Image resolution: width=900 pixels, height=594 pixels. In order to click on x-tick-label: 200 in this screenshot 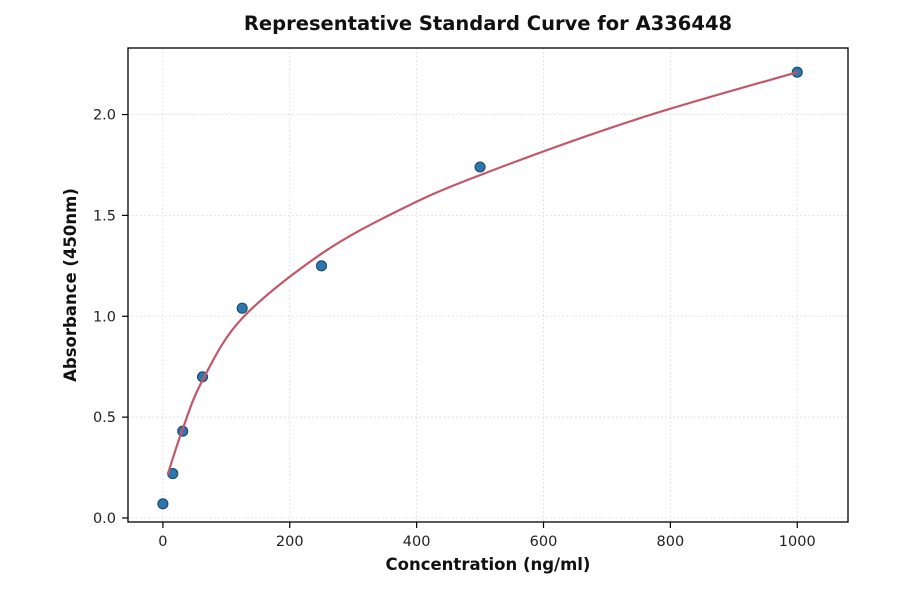, I will do `click(290, 542)`.